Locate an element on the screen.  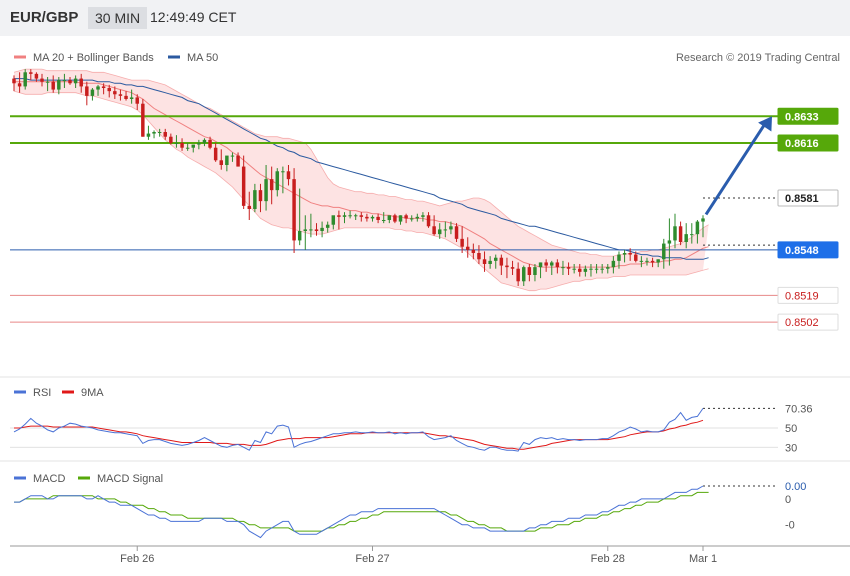
legend-macd-signal: MACD Signal is located at coordinates (130, 479).